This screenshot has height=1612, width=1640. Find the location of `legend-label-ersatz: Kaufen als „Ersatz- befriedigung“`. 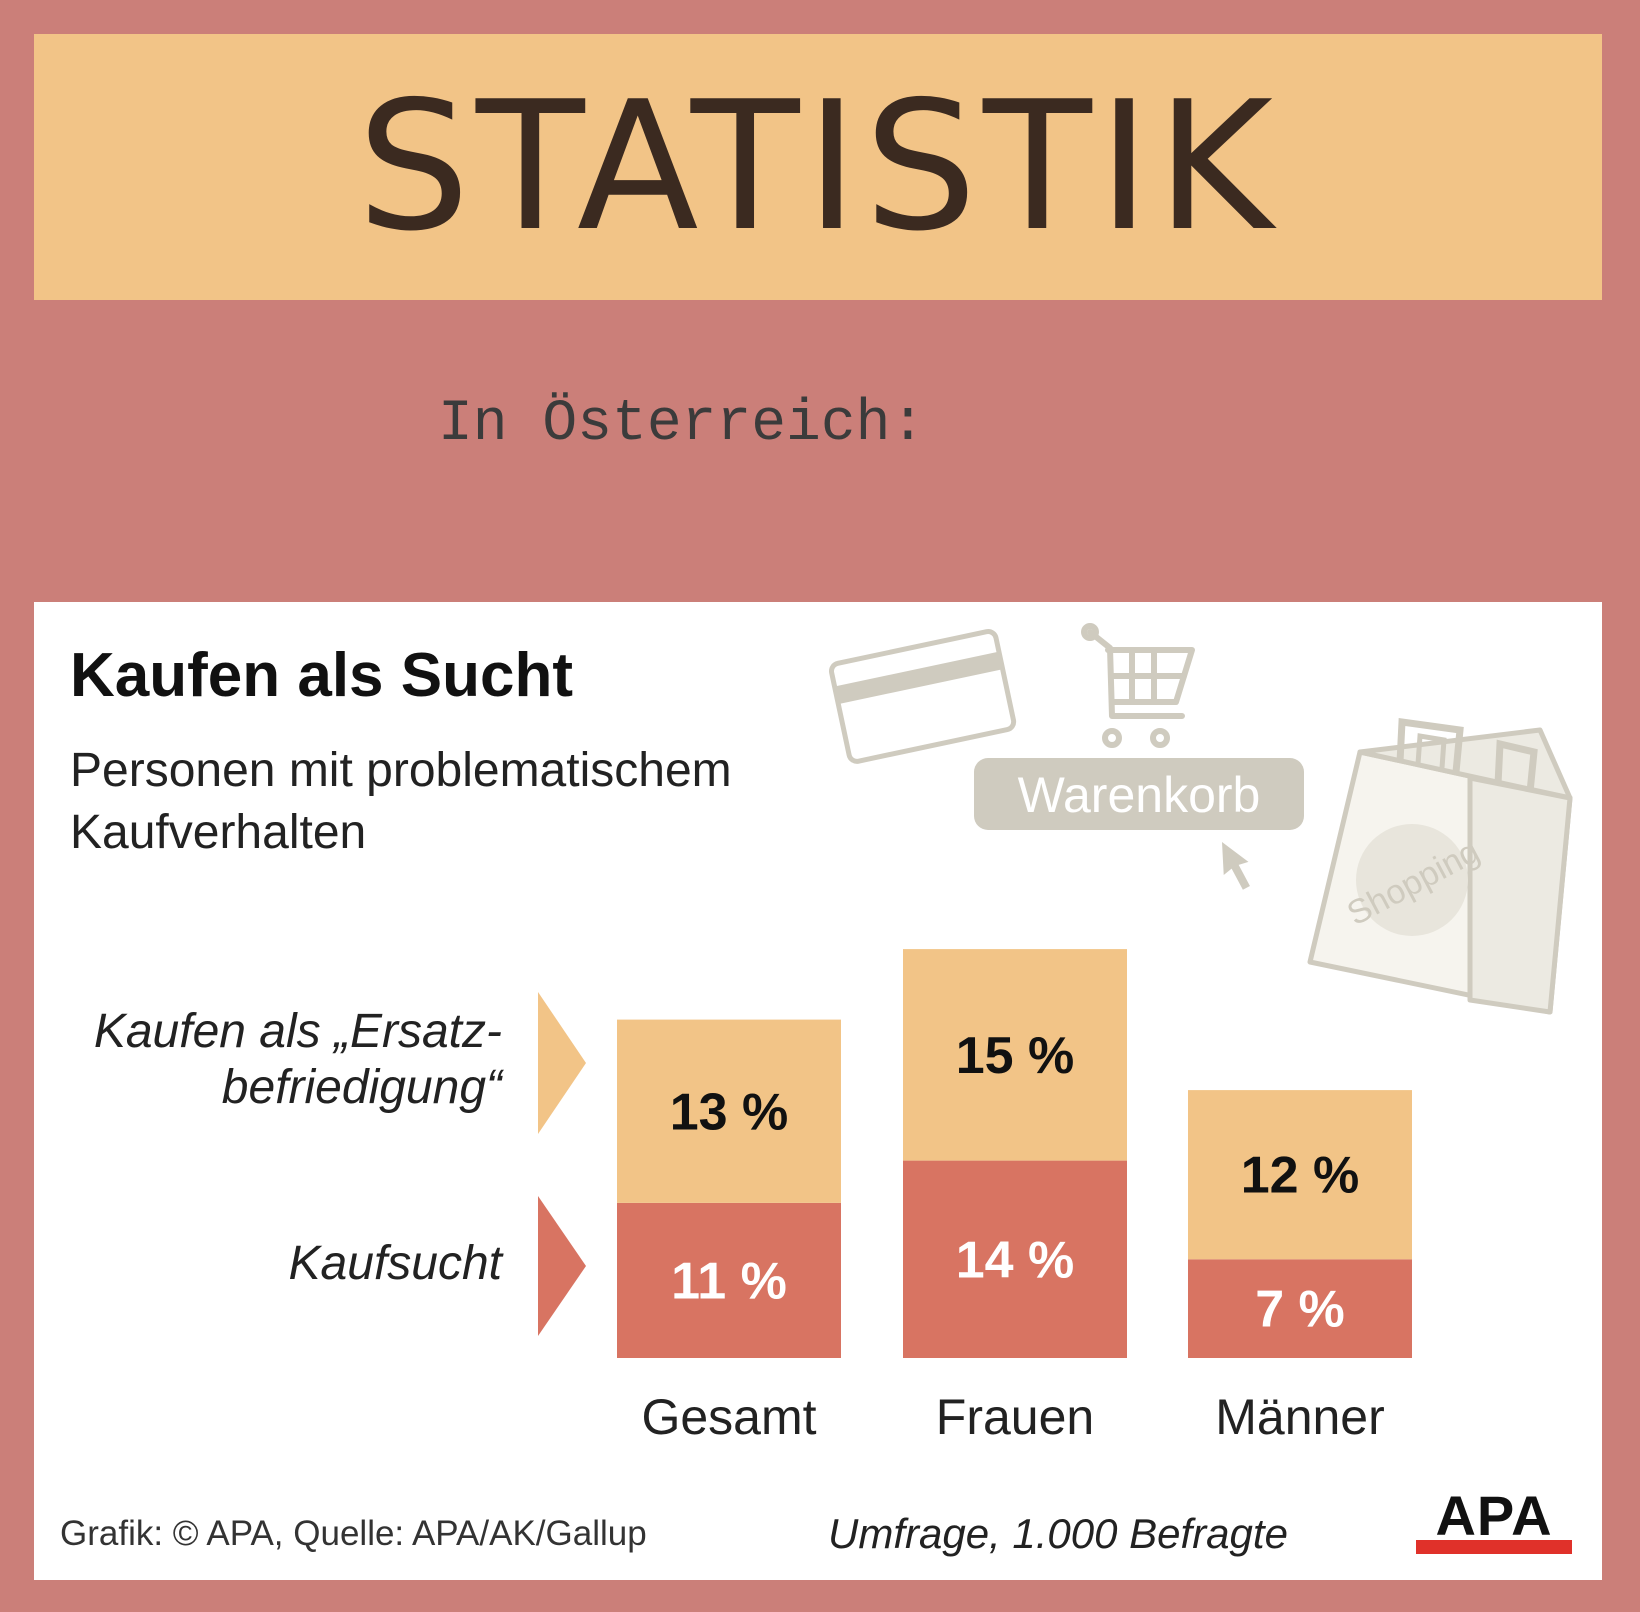

legend-label-ersatz: Kaufen als „Ersatz- befriedigung“ is located at coordinates (271, 1060).